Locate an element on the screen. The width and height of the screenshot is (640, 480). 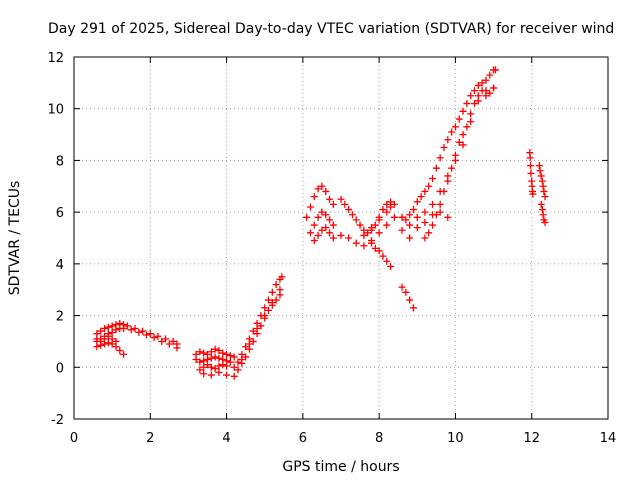
y-tick-label: -2 is located at coordinates (57, 420).